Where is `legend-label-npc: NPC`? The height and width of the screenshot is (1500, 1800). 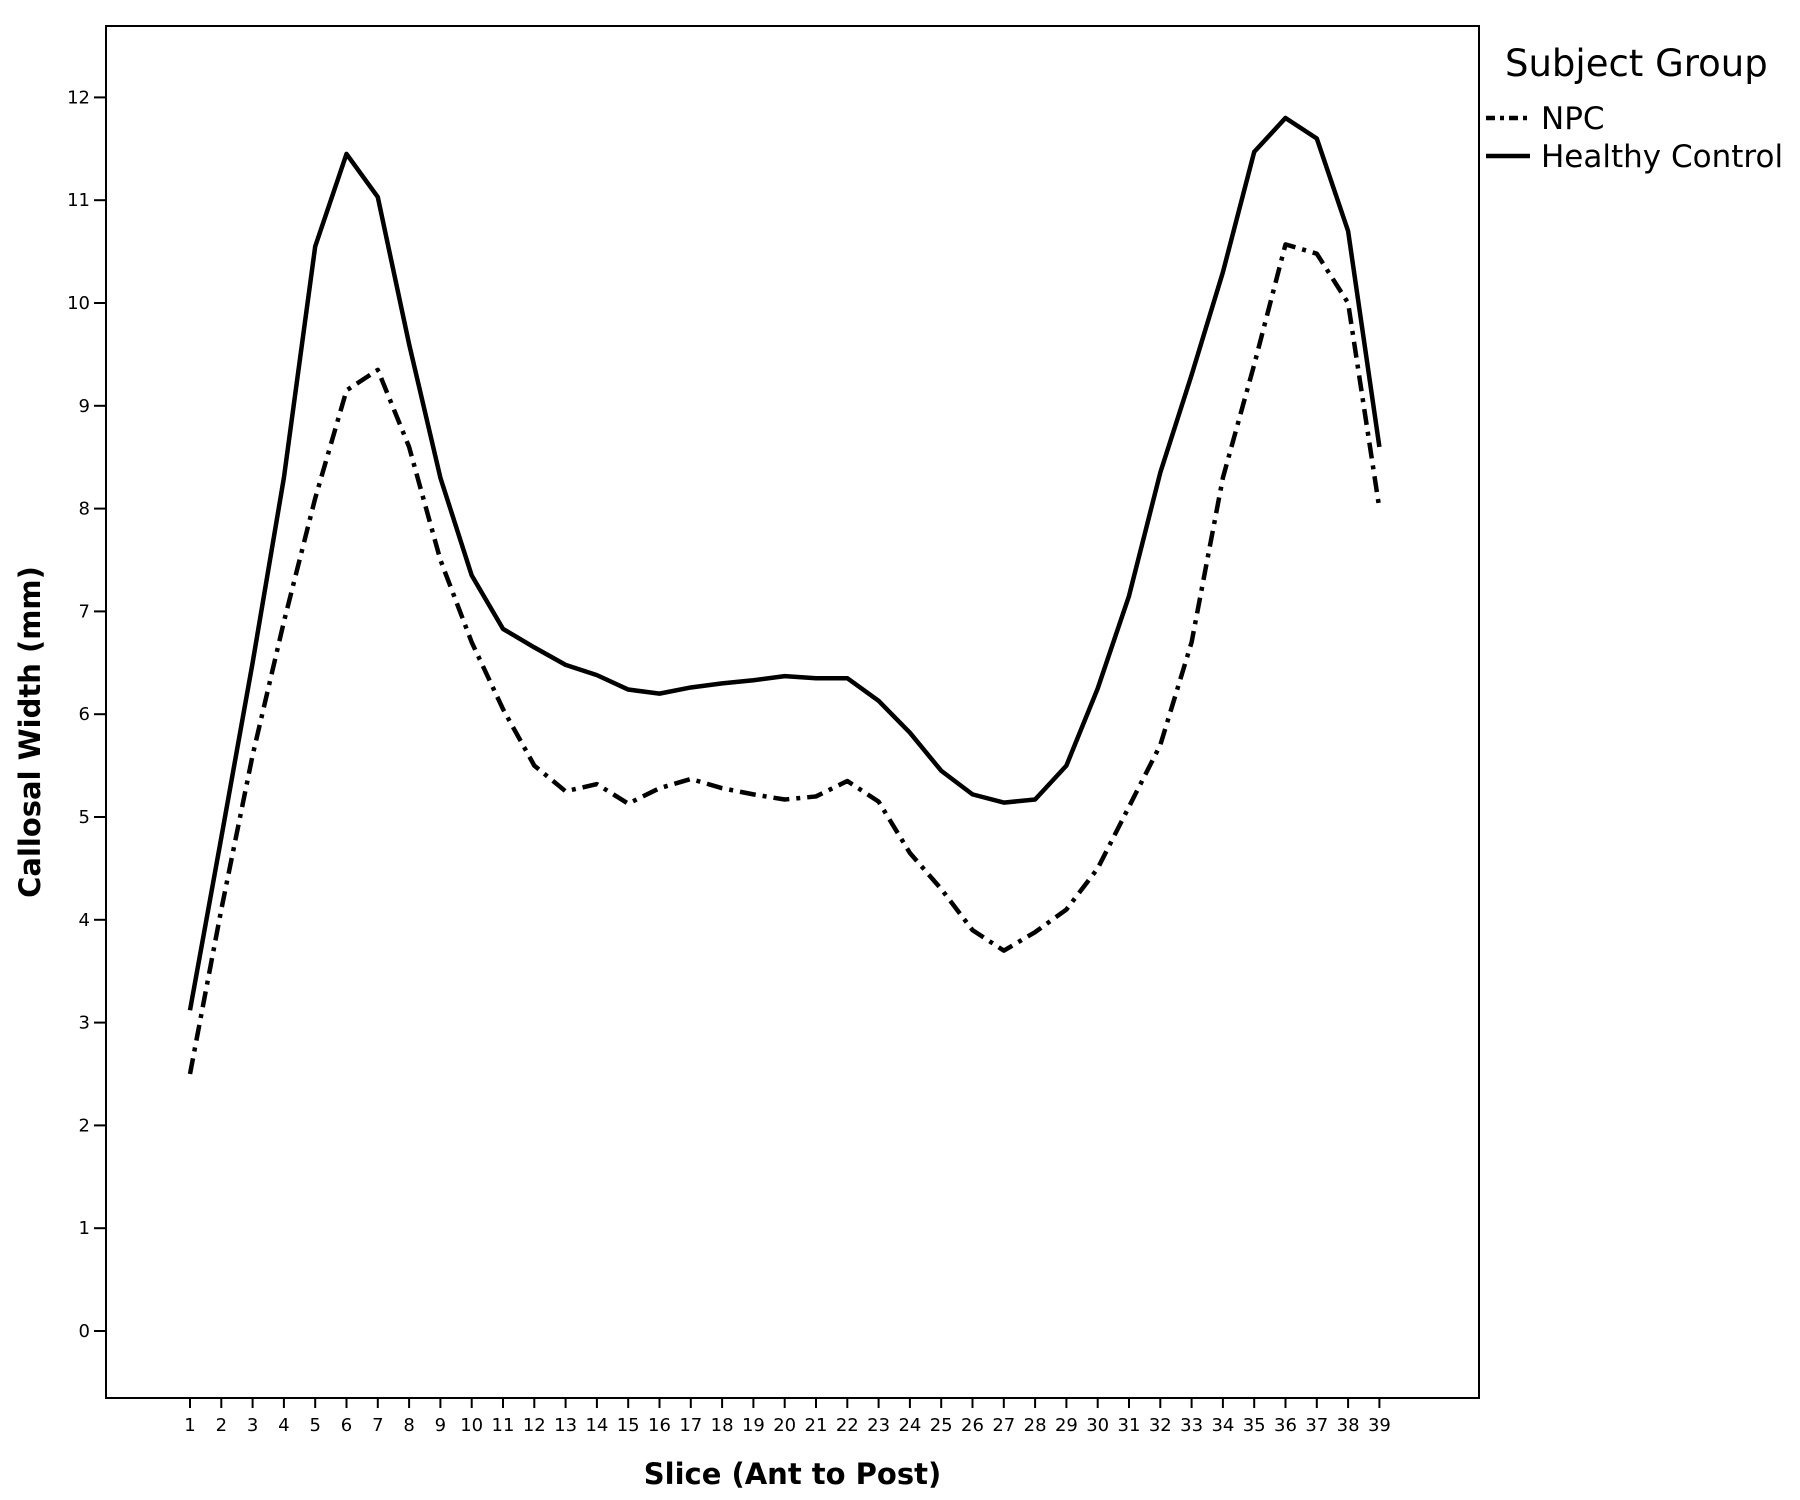
legend-label-npc: NPC is located at coordinates (1573, 119).